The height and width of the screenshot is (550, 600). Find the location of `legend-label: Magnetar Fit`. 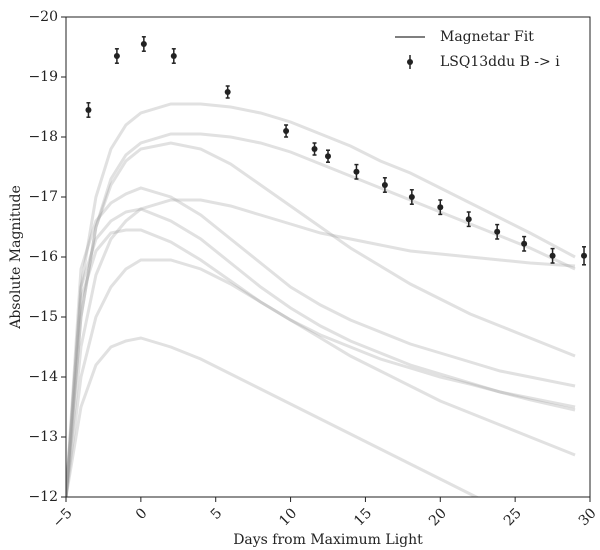

legend-label: Magnetar Fit is located at coordinates (487, 37).